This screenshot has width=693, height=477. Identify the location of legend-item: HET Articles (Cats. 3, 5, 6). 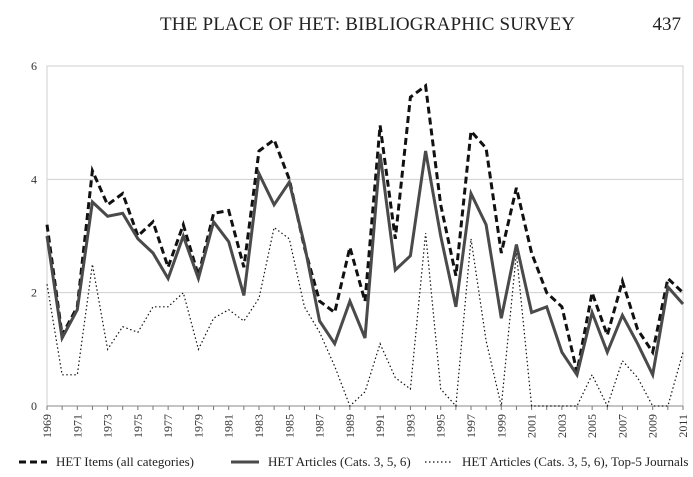
(320, 462).